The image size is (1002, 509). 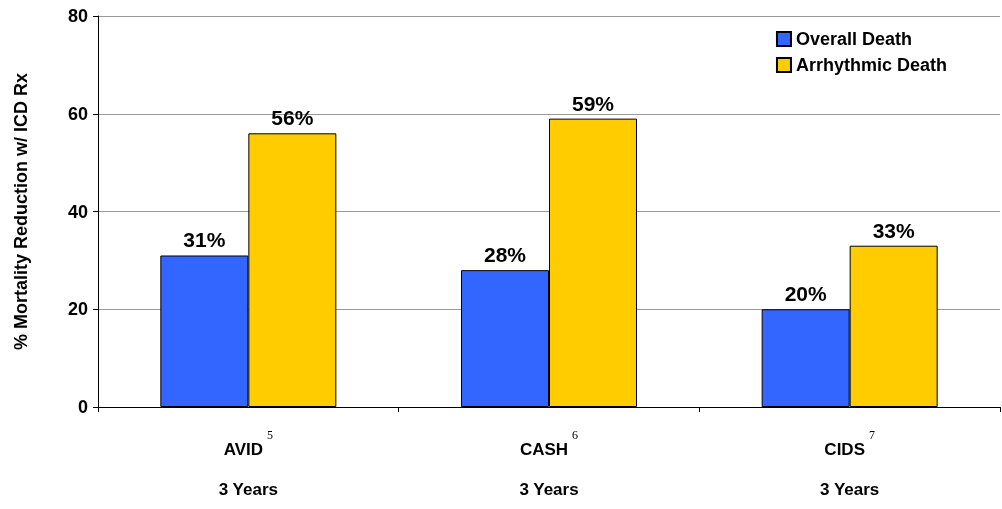 I want to click on legend-label: Overall Death, so click(x=854, y=39).